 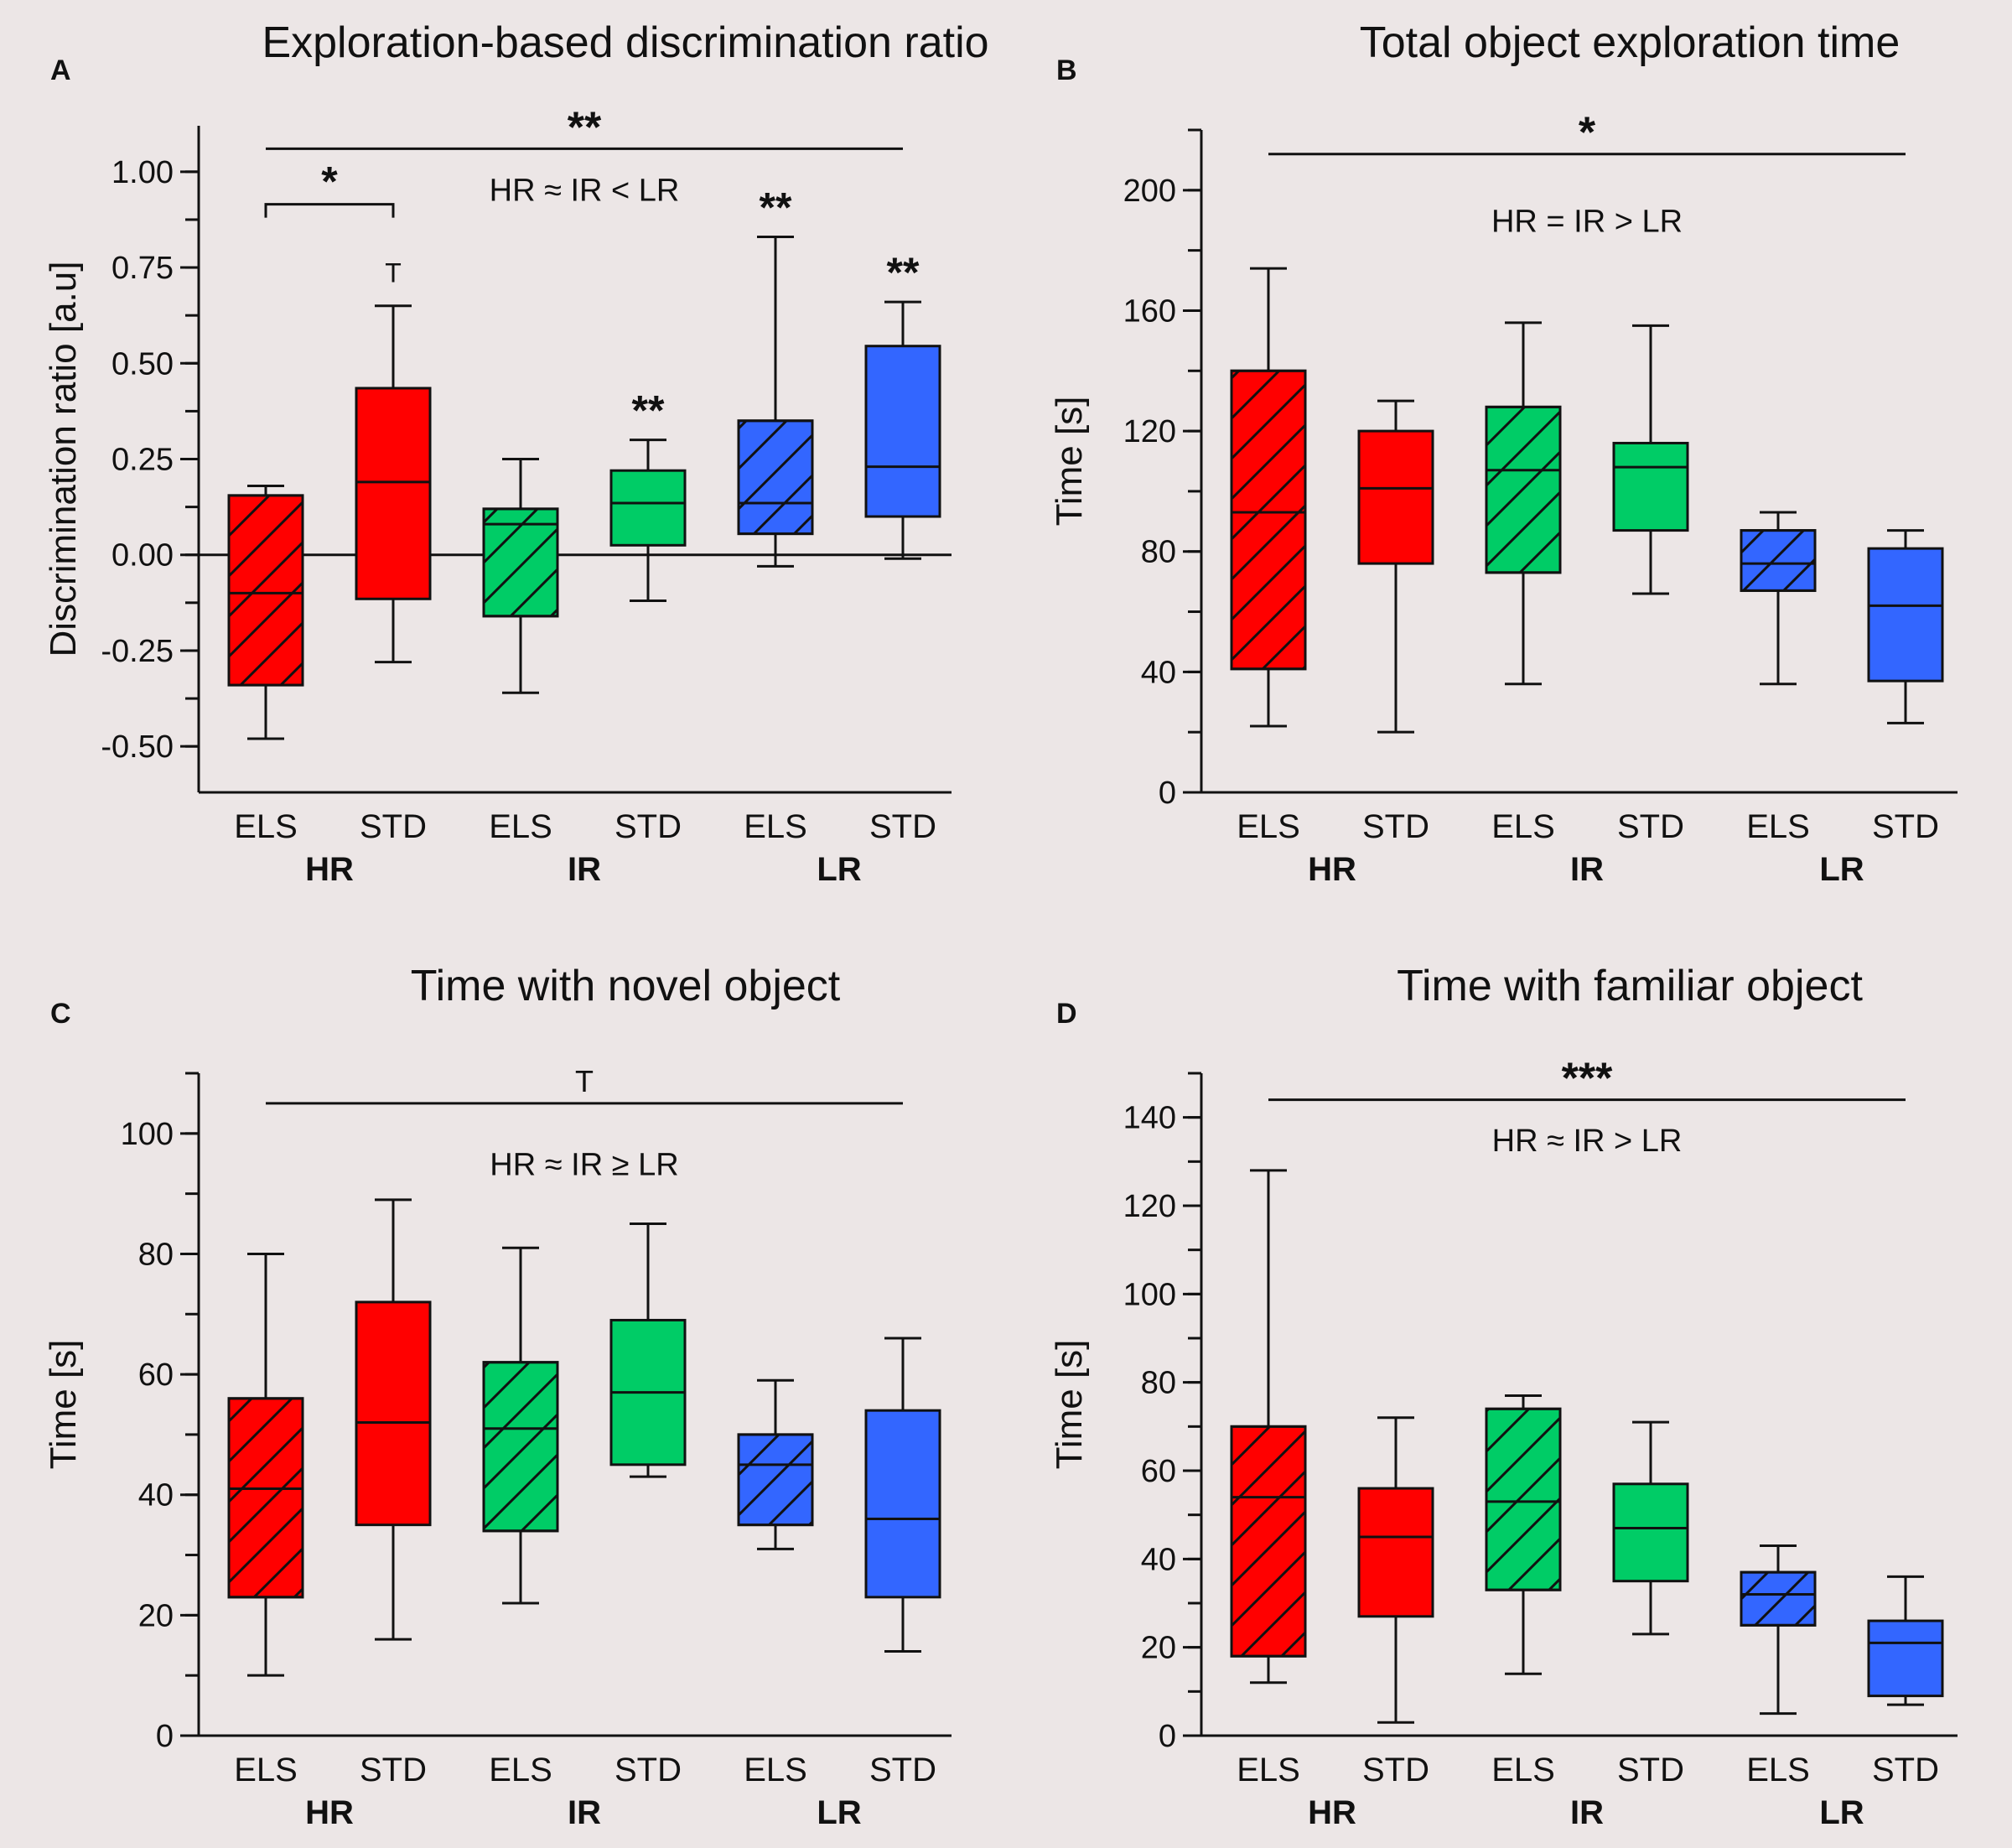 I want to click on y-tick-label: 0.75, so click(x=142, y=269).